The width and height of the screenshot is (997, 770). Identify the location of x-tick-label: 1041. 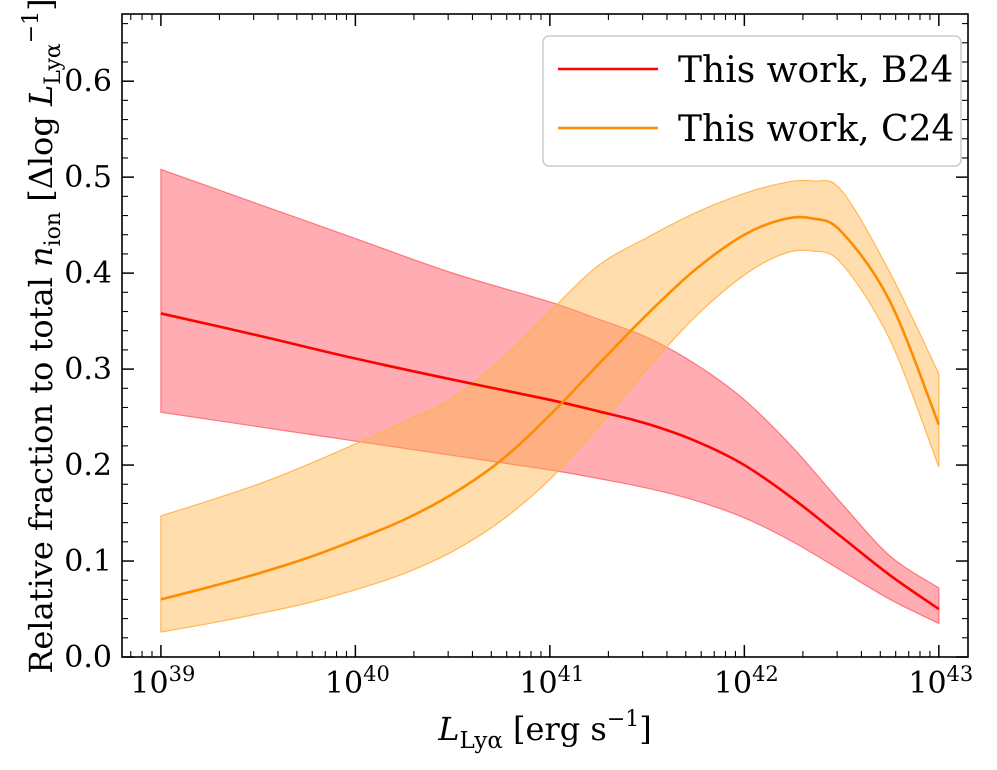
(551, 681).